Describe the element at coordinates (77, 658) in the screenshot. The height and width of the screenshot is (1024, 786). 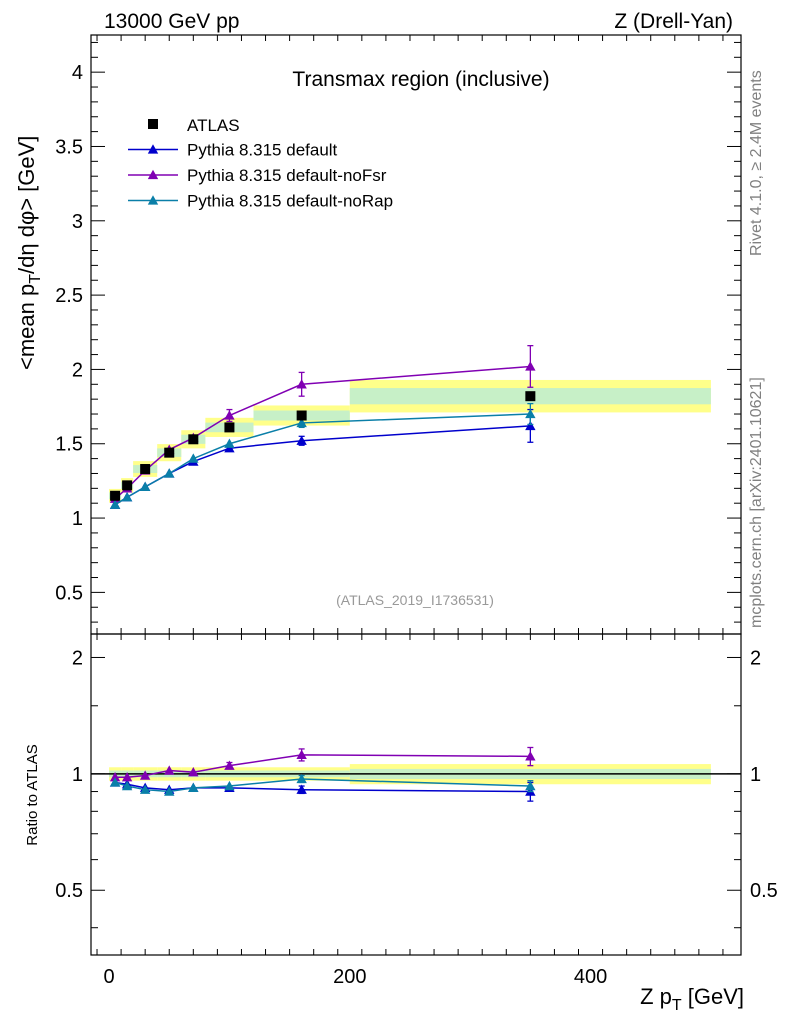
I see `ratio-tick-label-left: 2` at that location.